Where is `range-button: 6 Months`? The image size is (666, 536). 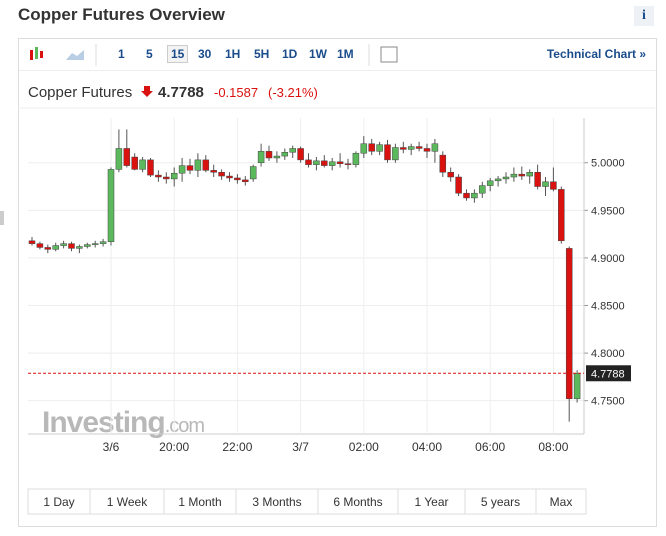 range-button: 6 Months is located at coordinates (358, 501).